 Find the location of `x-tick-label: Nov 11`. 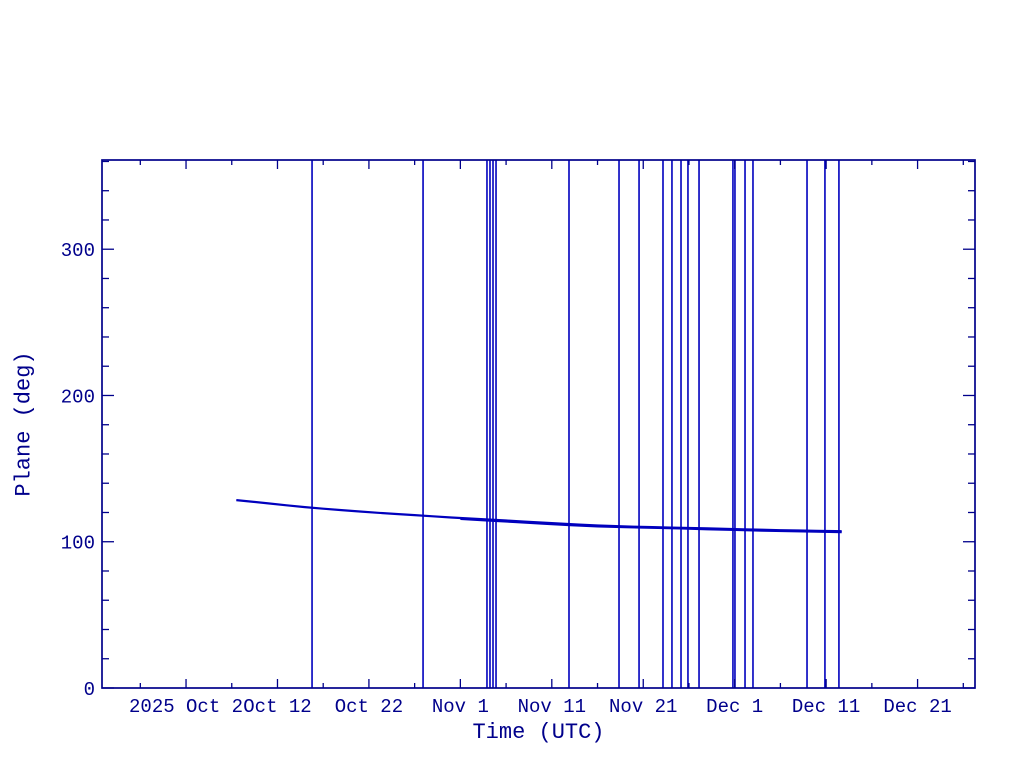

x-tick-label: Nov 11 is located at coordinates (552, 707).